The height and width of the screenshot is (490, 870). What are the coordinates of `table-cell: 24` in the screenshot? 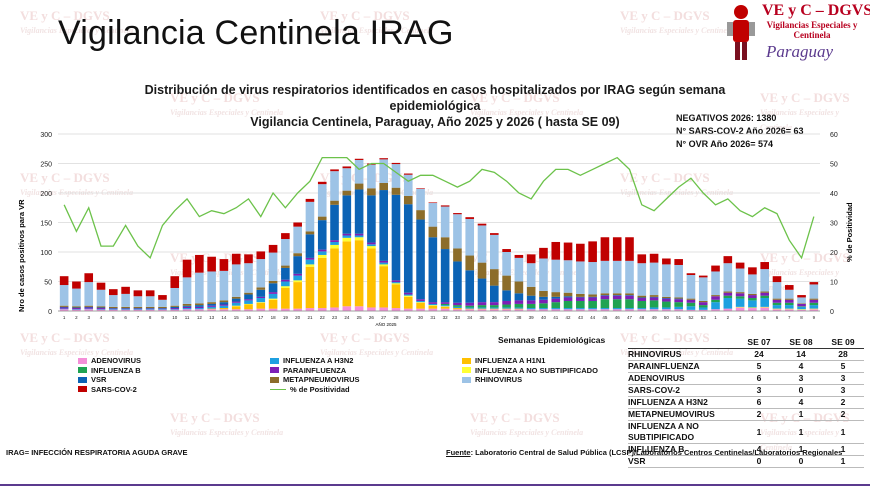 It's located at (759, 354).